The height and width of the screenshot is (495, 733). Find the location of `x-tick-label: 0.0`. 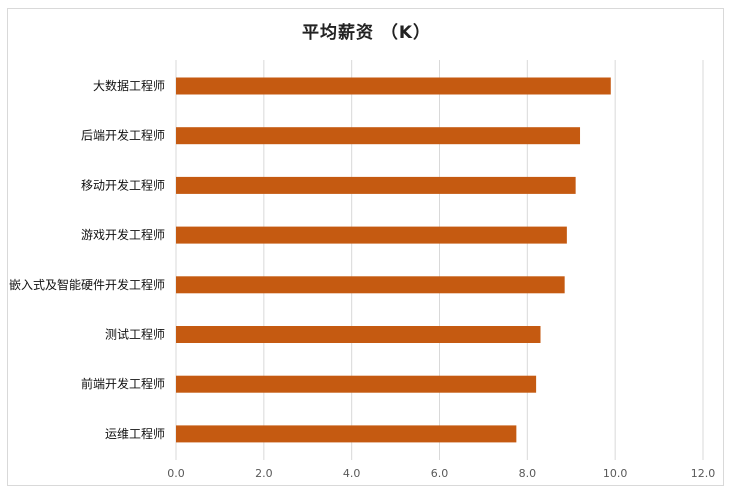

x-tick-label: 0.0 is located at coordinates (176, 473).